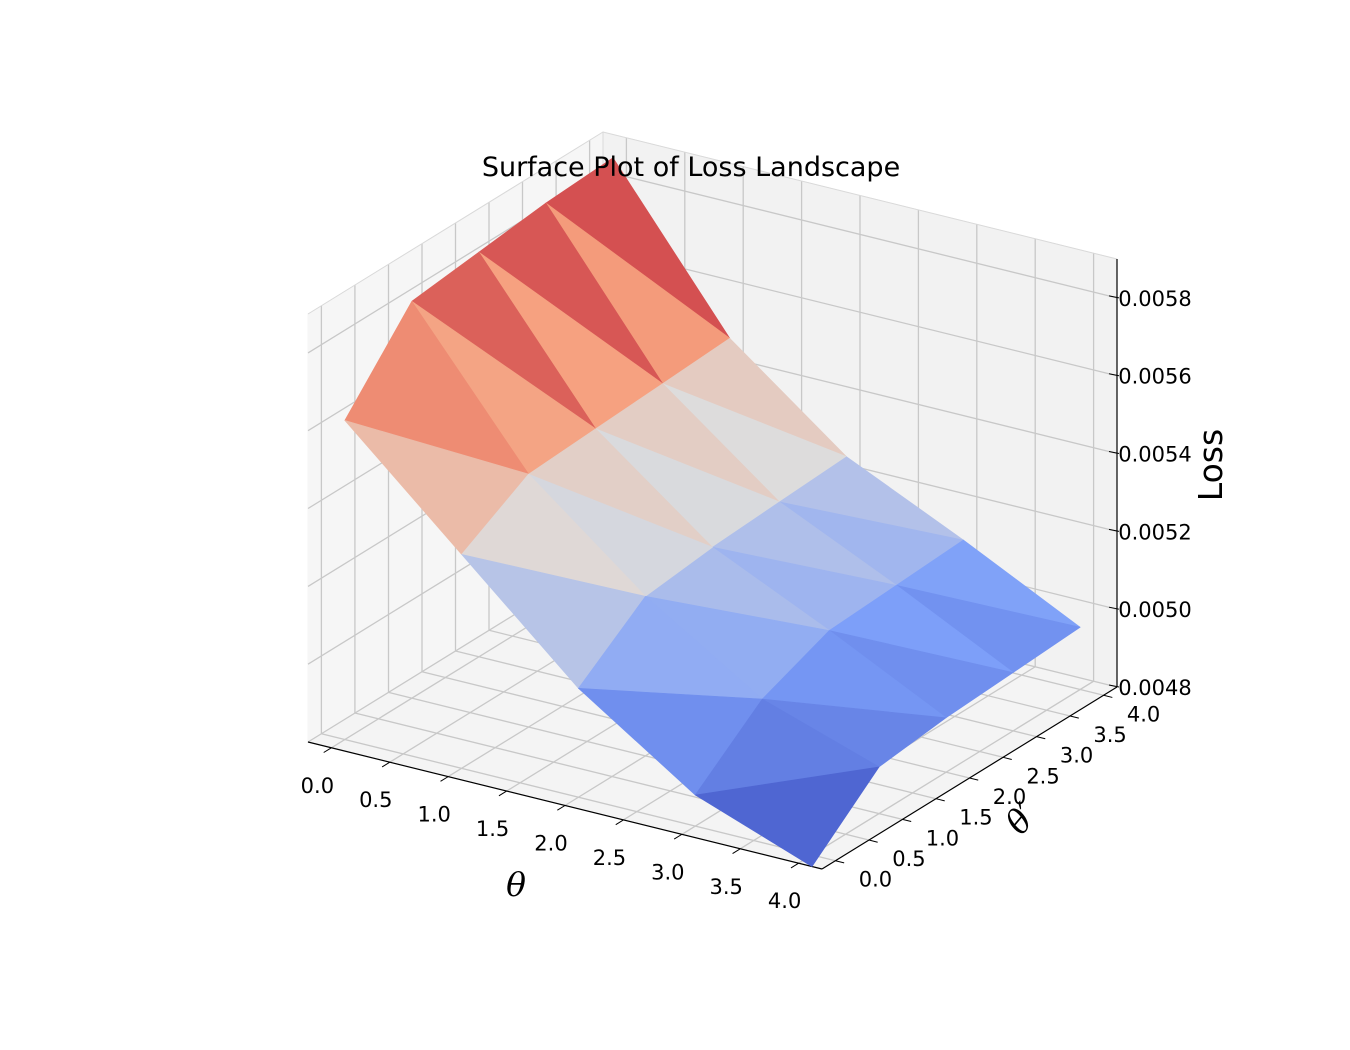 Image resolution: width=1350 pixels, height=1050 pixels. I want to click on x-tick-label: 3.0, so click(667, 872).